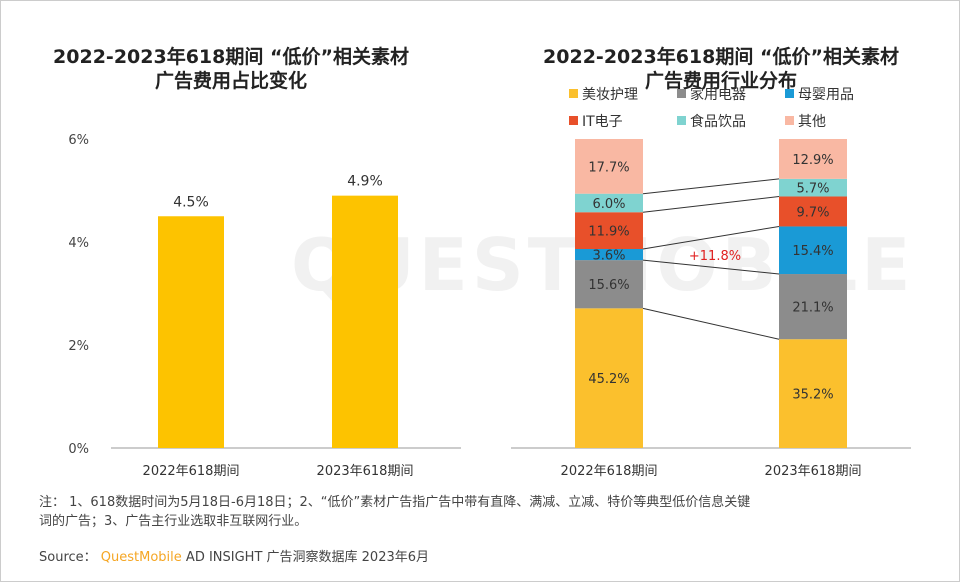 The height and width of the screenshot is (582, 960). I want to click on legend-label: 母婴用品, so click(826, 95).